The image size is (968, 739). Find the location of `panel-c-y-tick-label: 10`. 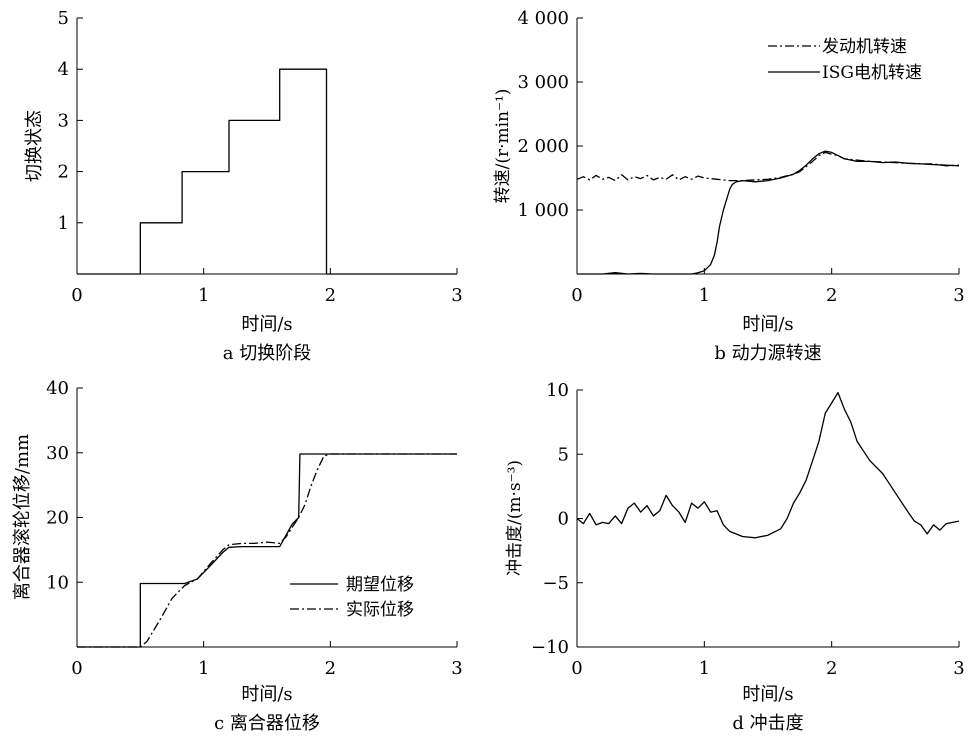

panel-c-y-tick-label: 10 is located at coordinates (57, 582).